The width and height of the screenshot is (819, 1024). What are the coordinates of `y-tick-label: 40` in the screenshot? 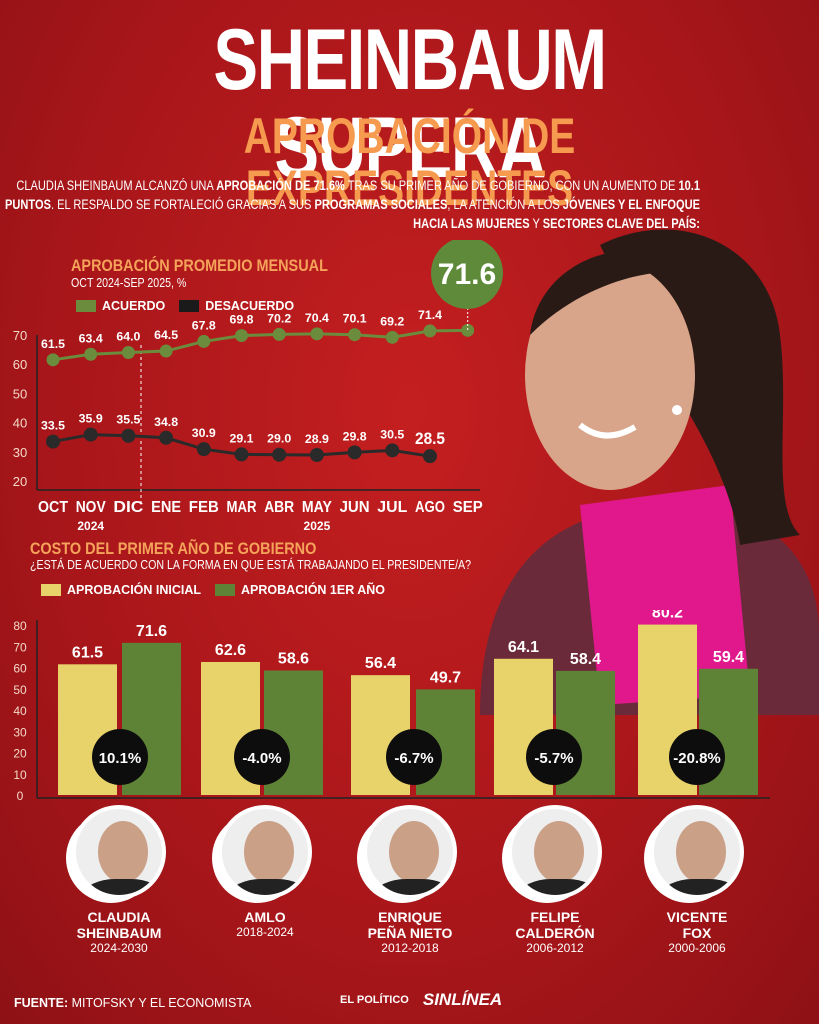 It's located at (20, 423).